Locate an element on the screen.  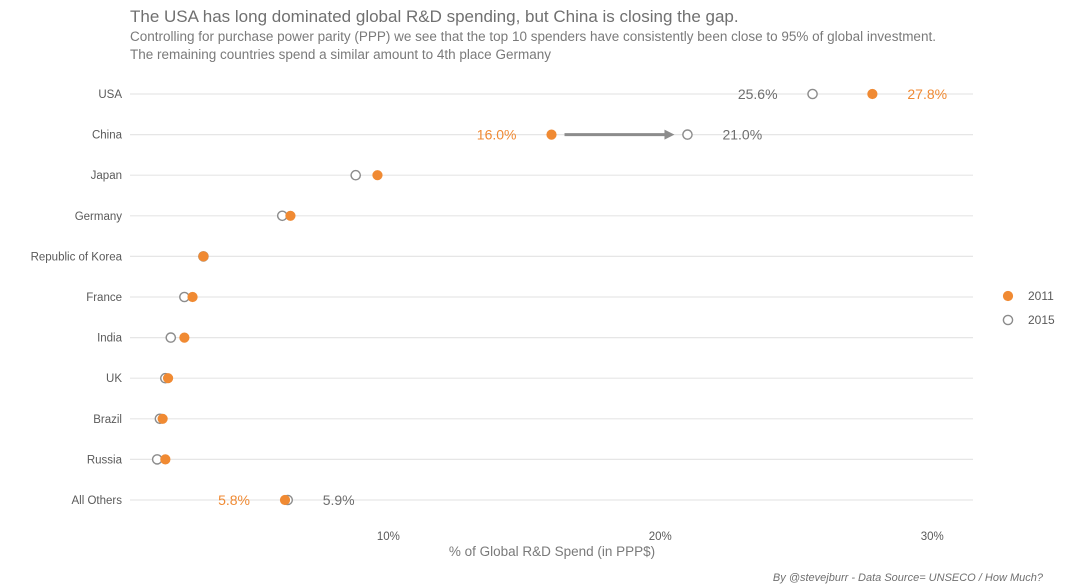
legend: 2011 2015 is located at coordinates (1028, 308).